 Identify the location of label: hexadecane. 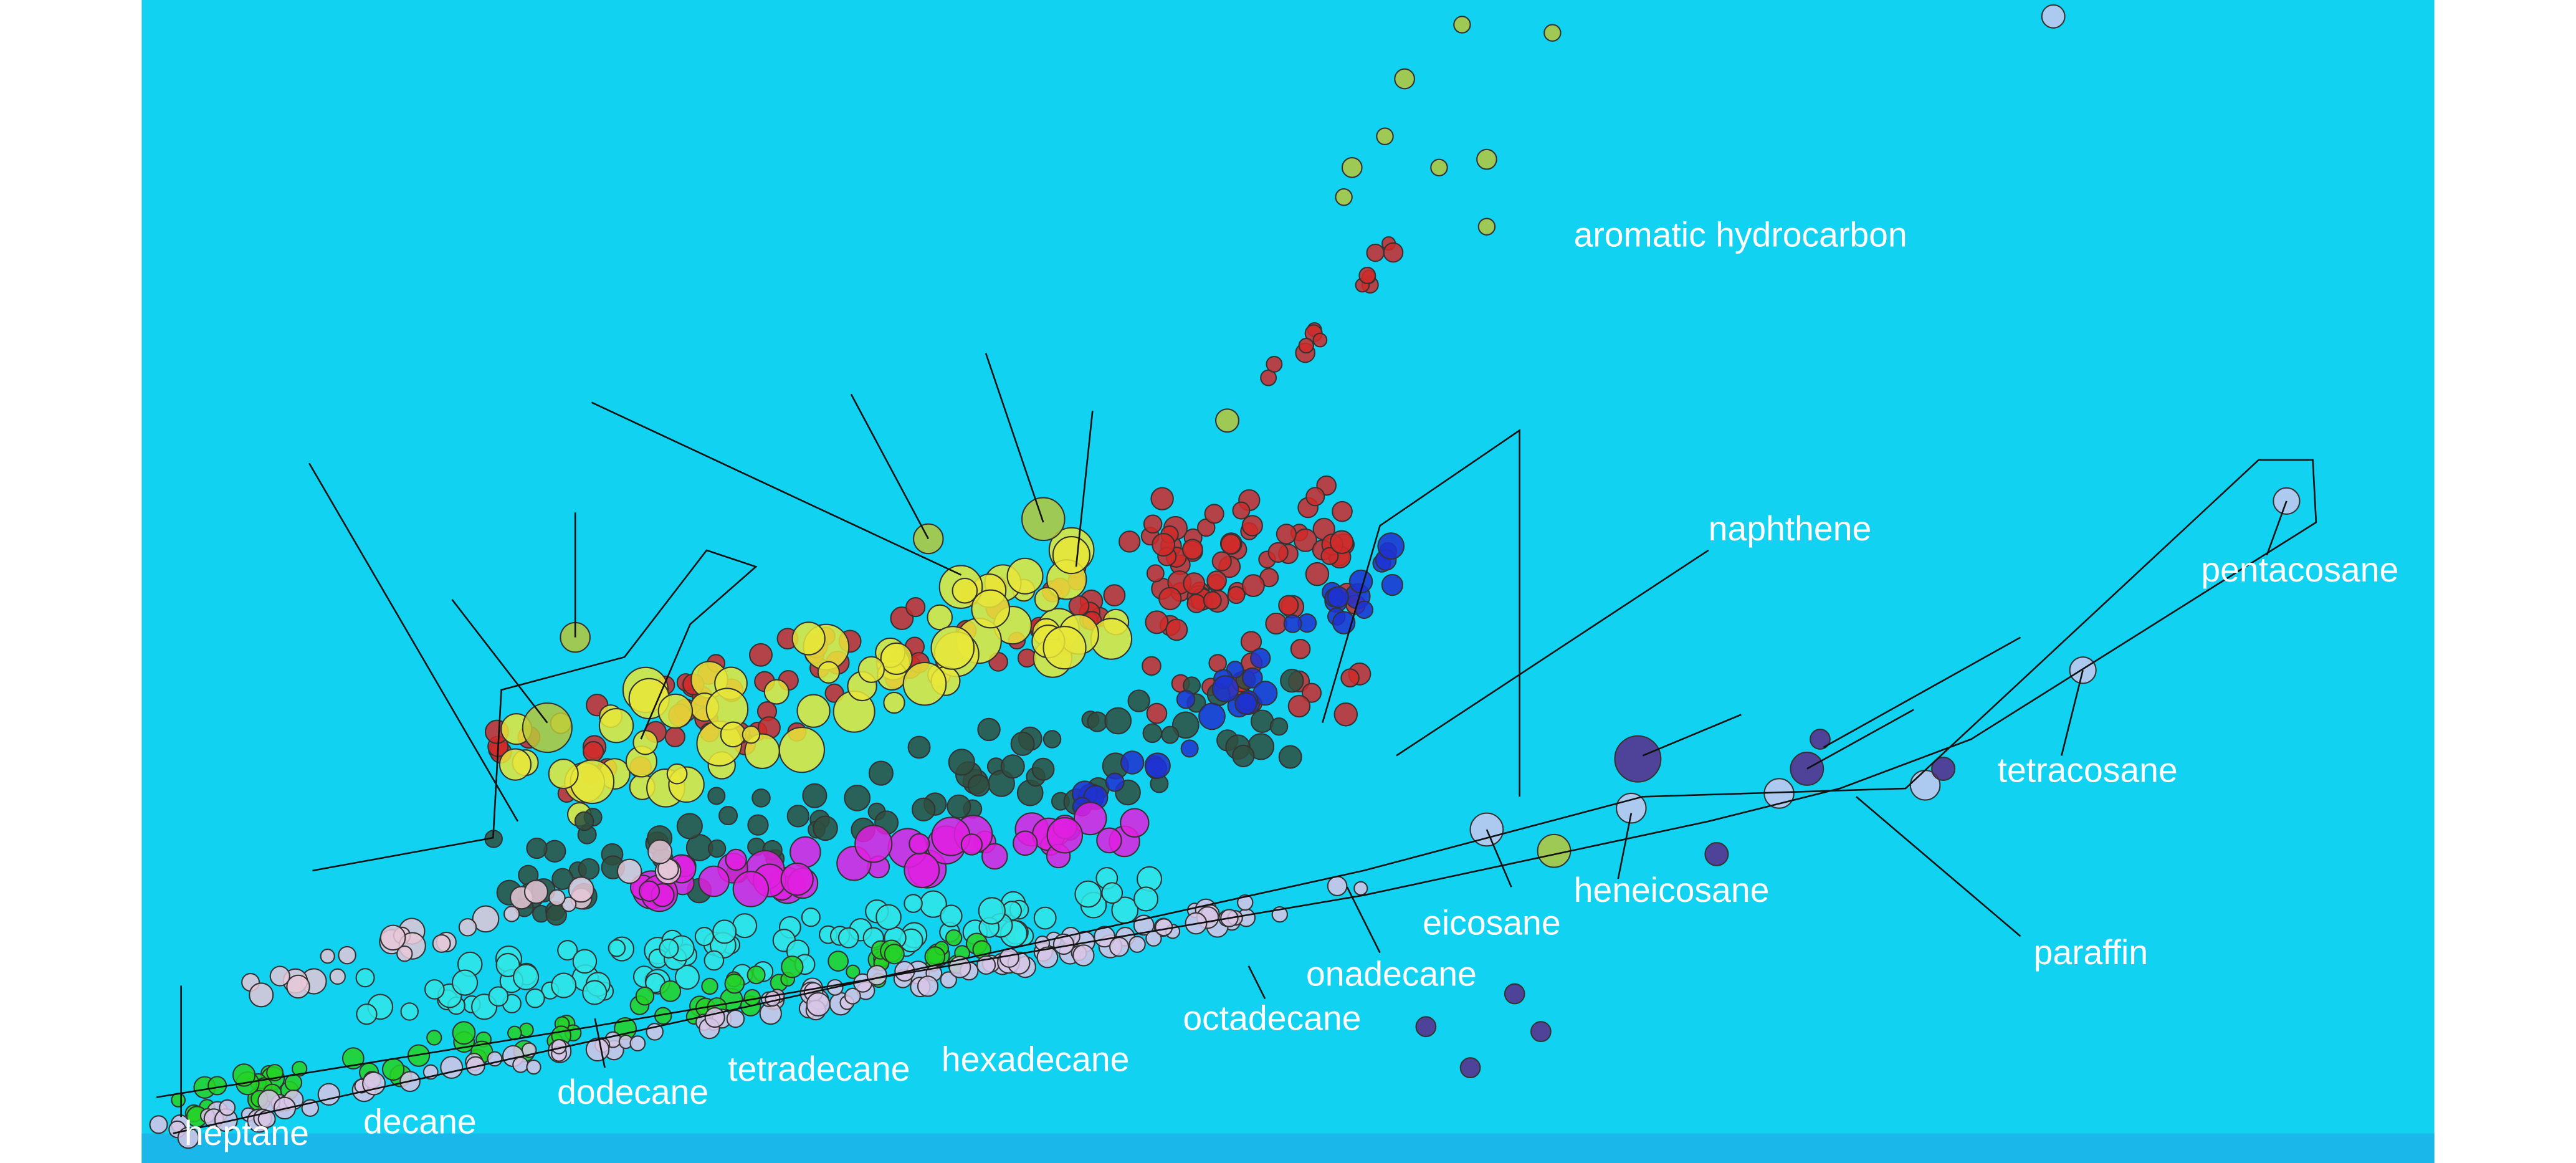
(1036, 1059).